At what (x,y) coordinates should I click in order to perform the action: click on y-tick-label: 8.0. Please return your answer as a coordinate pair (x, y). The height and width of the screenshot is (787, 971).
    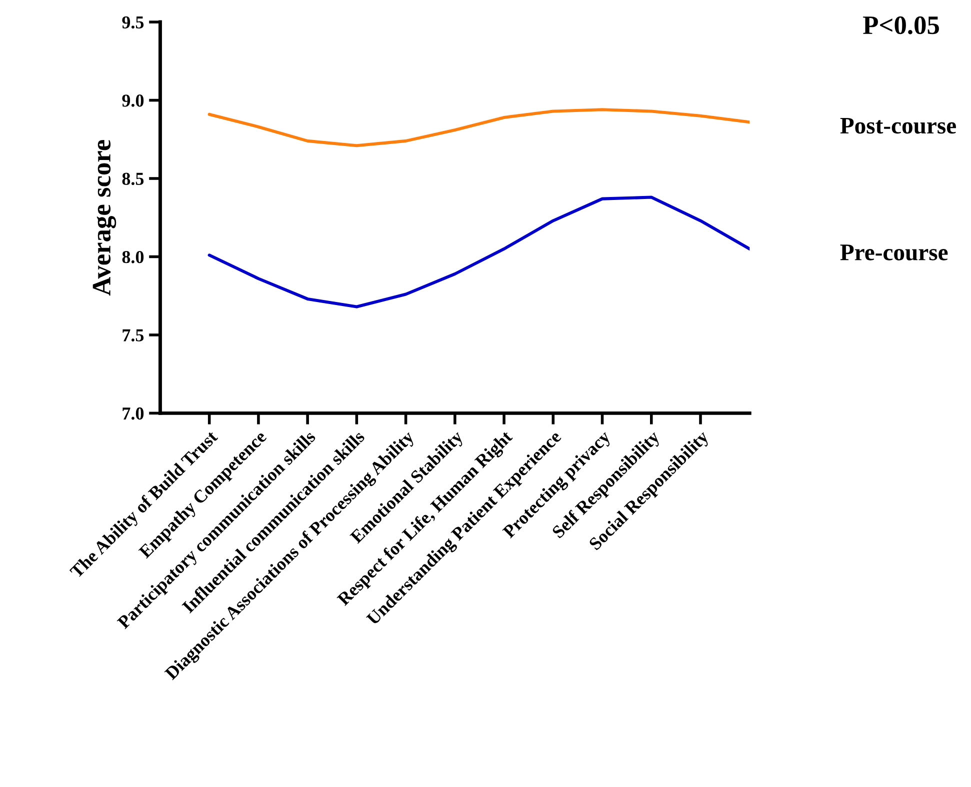
    Looking at the image, I should click on (133, 257).